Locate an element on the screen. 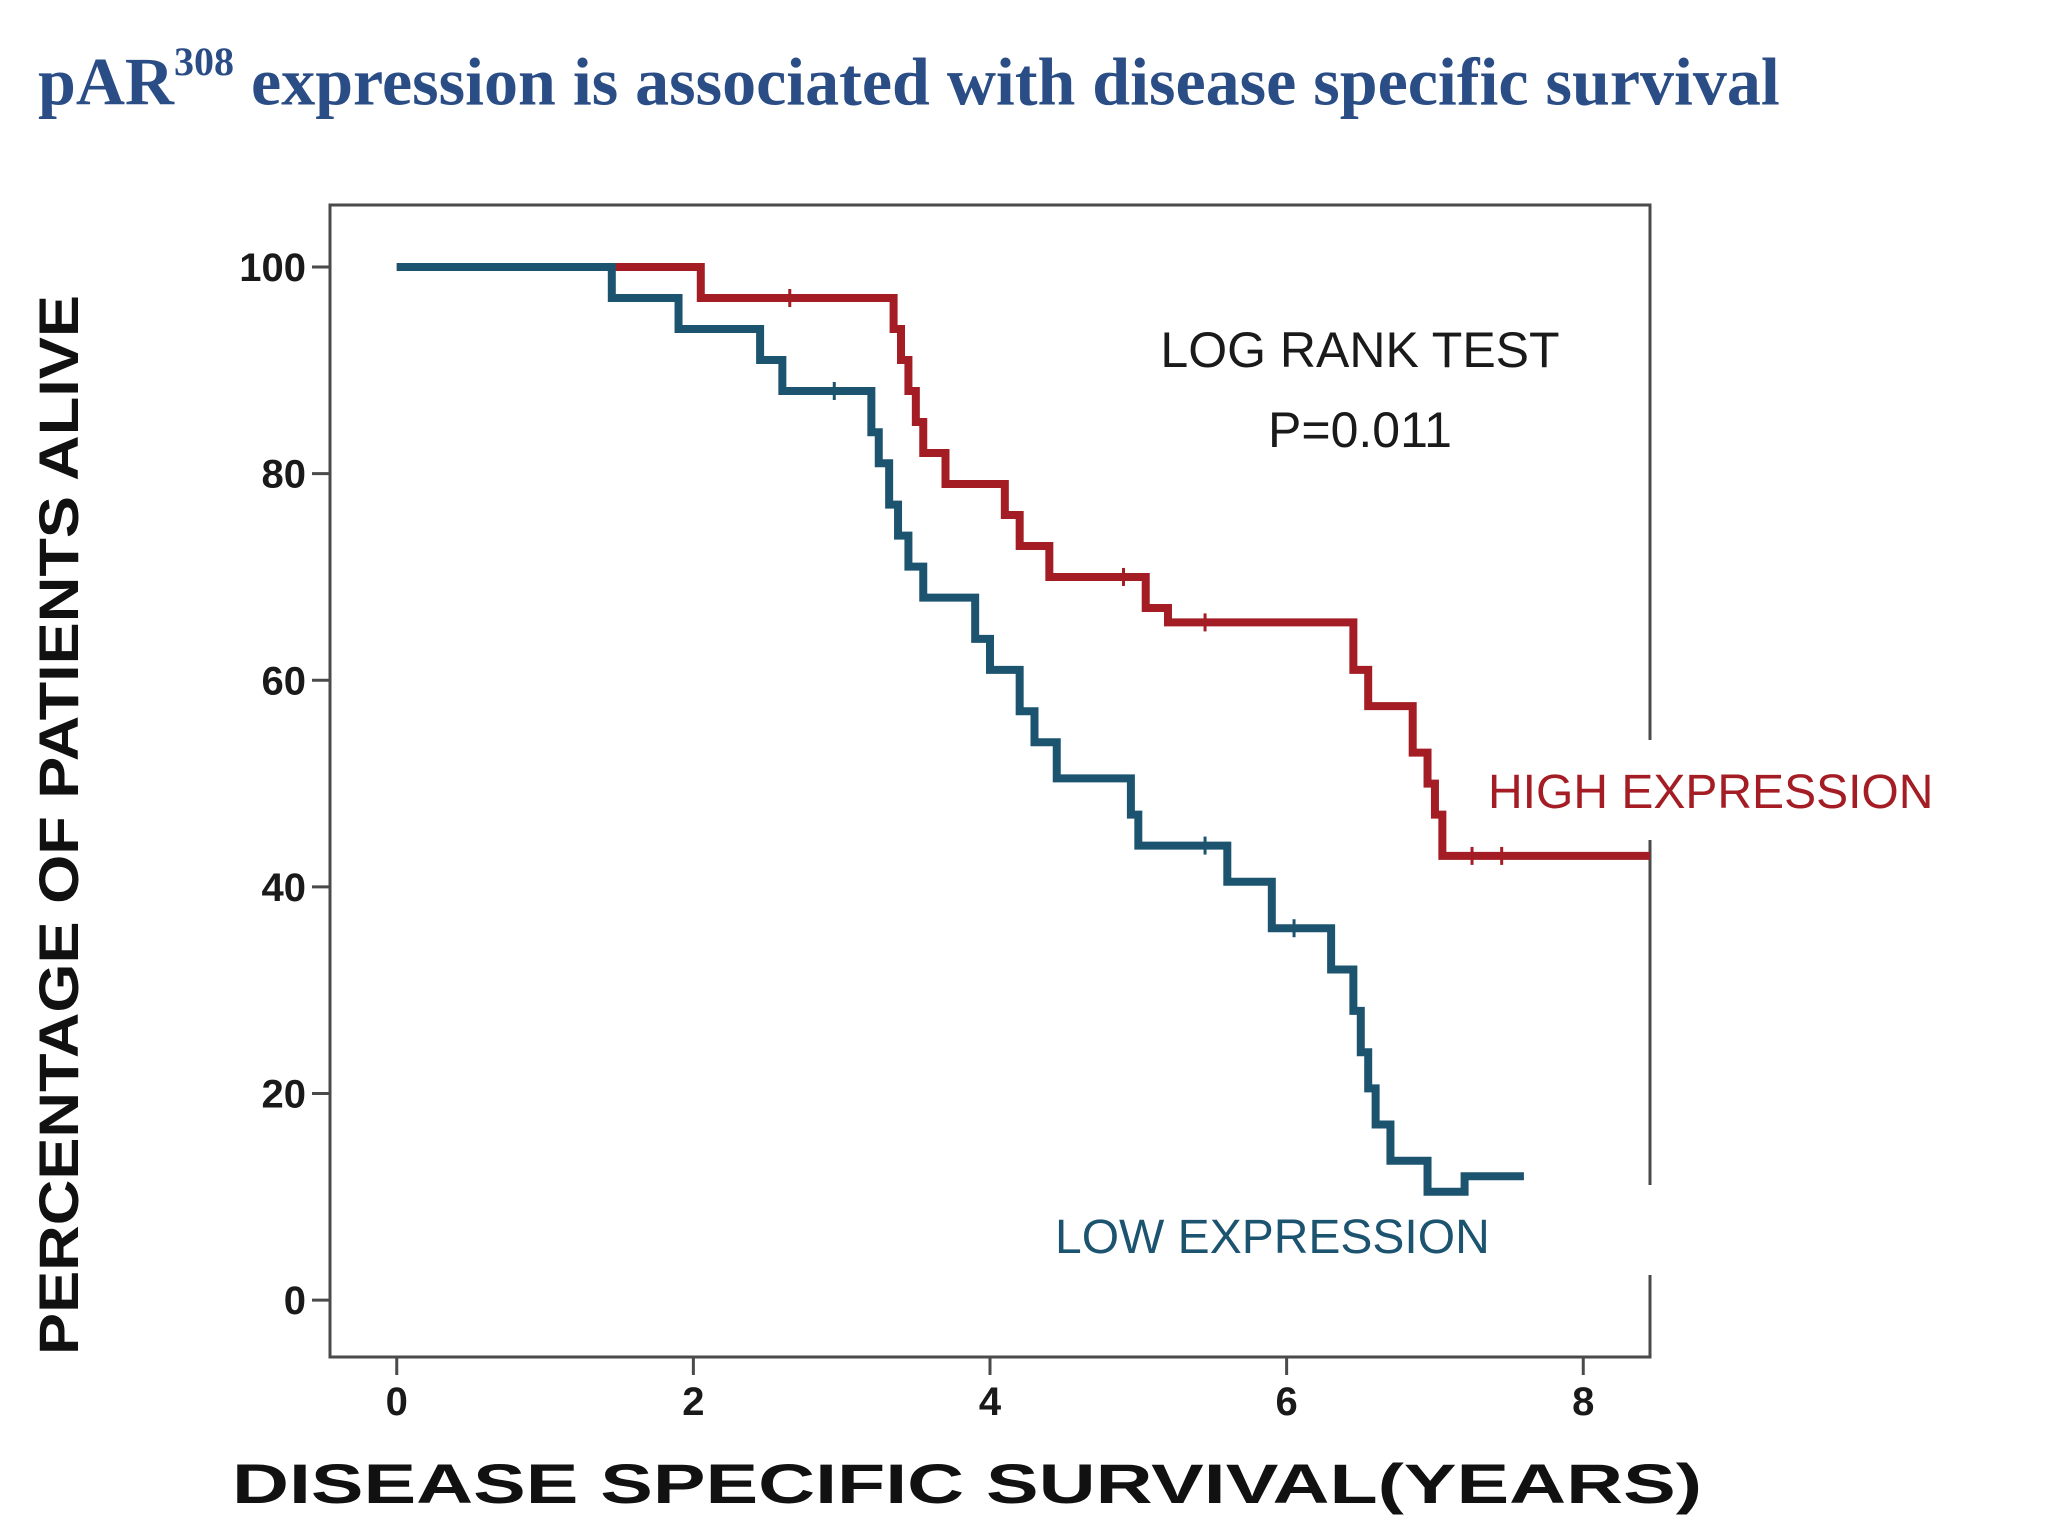  title-prefix: pAR is located at coordinates (106, 81).